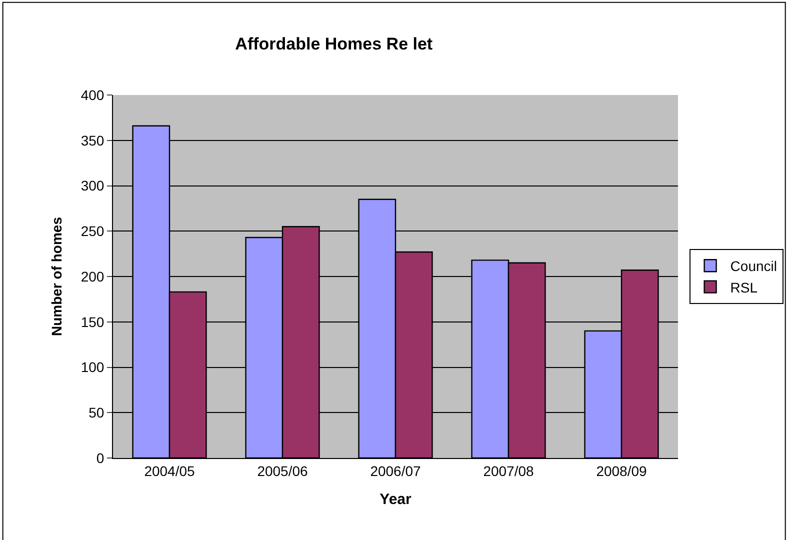  I want to click on y-tick-label: 300, so click(92, 186).